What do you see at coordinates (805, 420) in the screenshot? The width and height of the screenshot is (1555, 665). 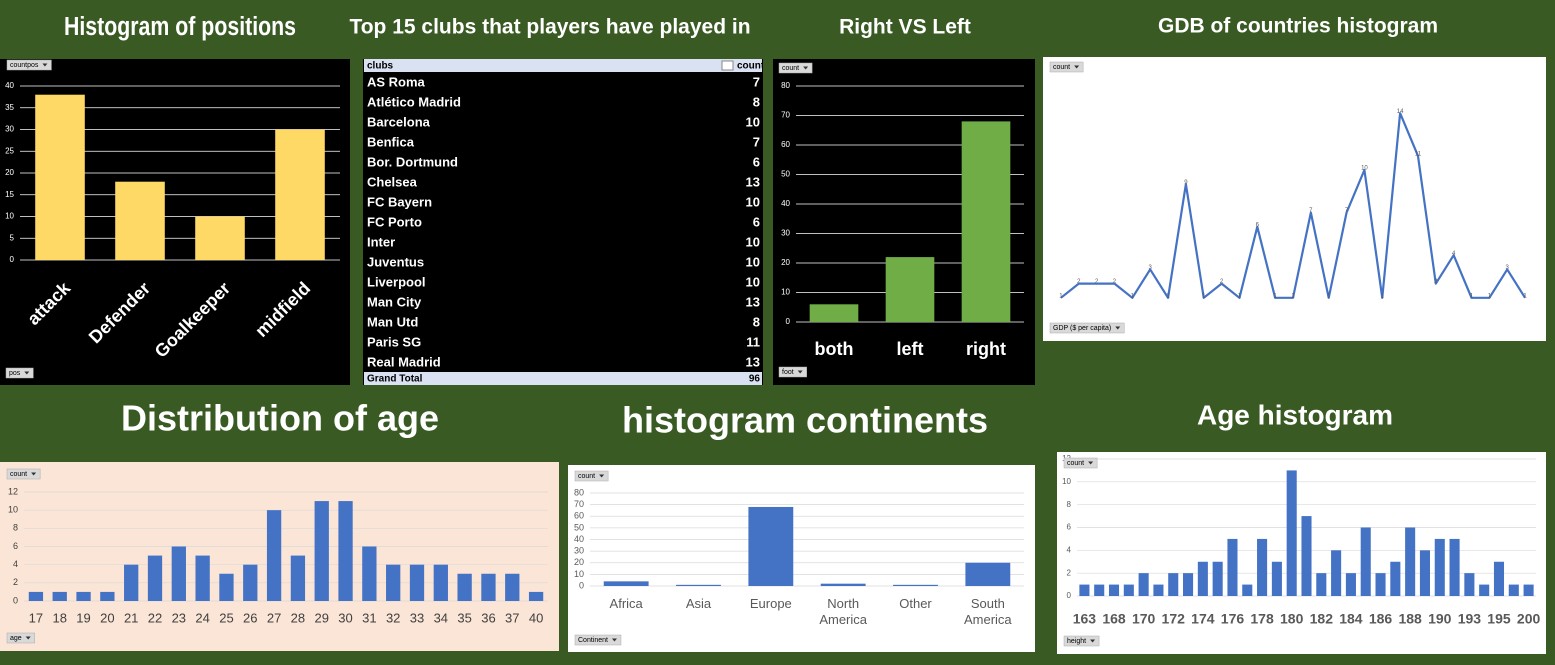 I see `chart-title: histogram continents` at bounding box center [805, 420].